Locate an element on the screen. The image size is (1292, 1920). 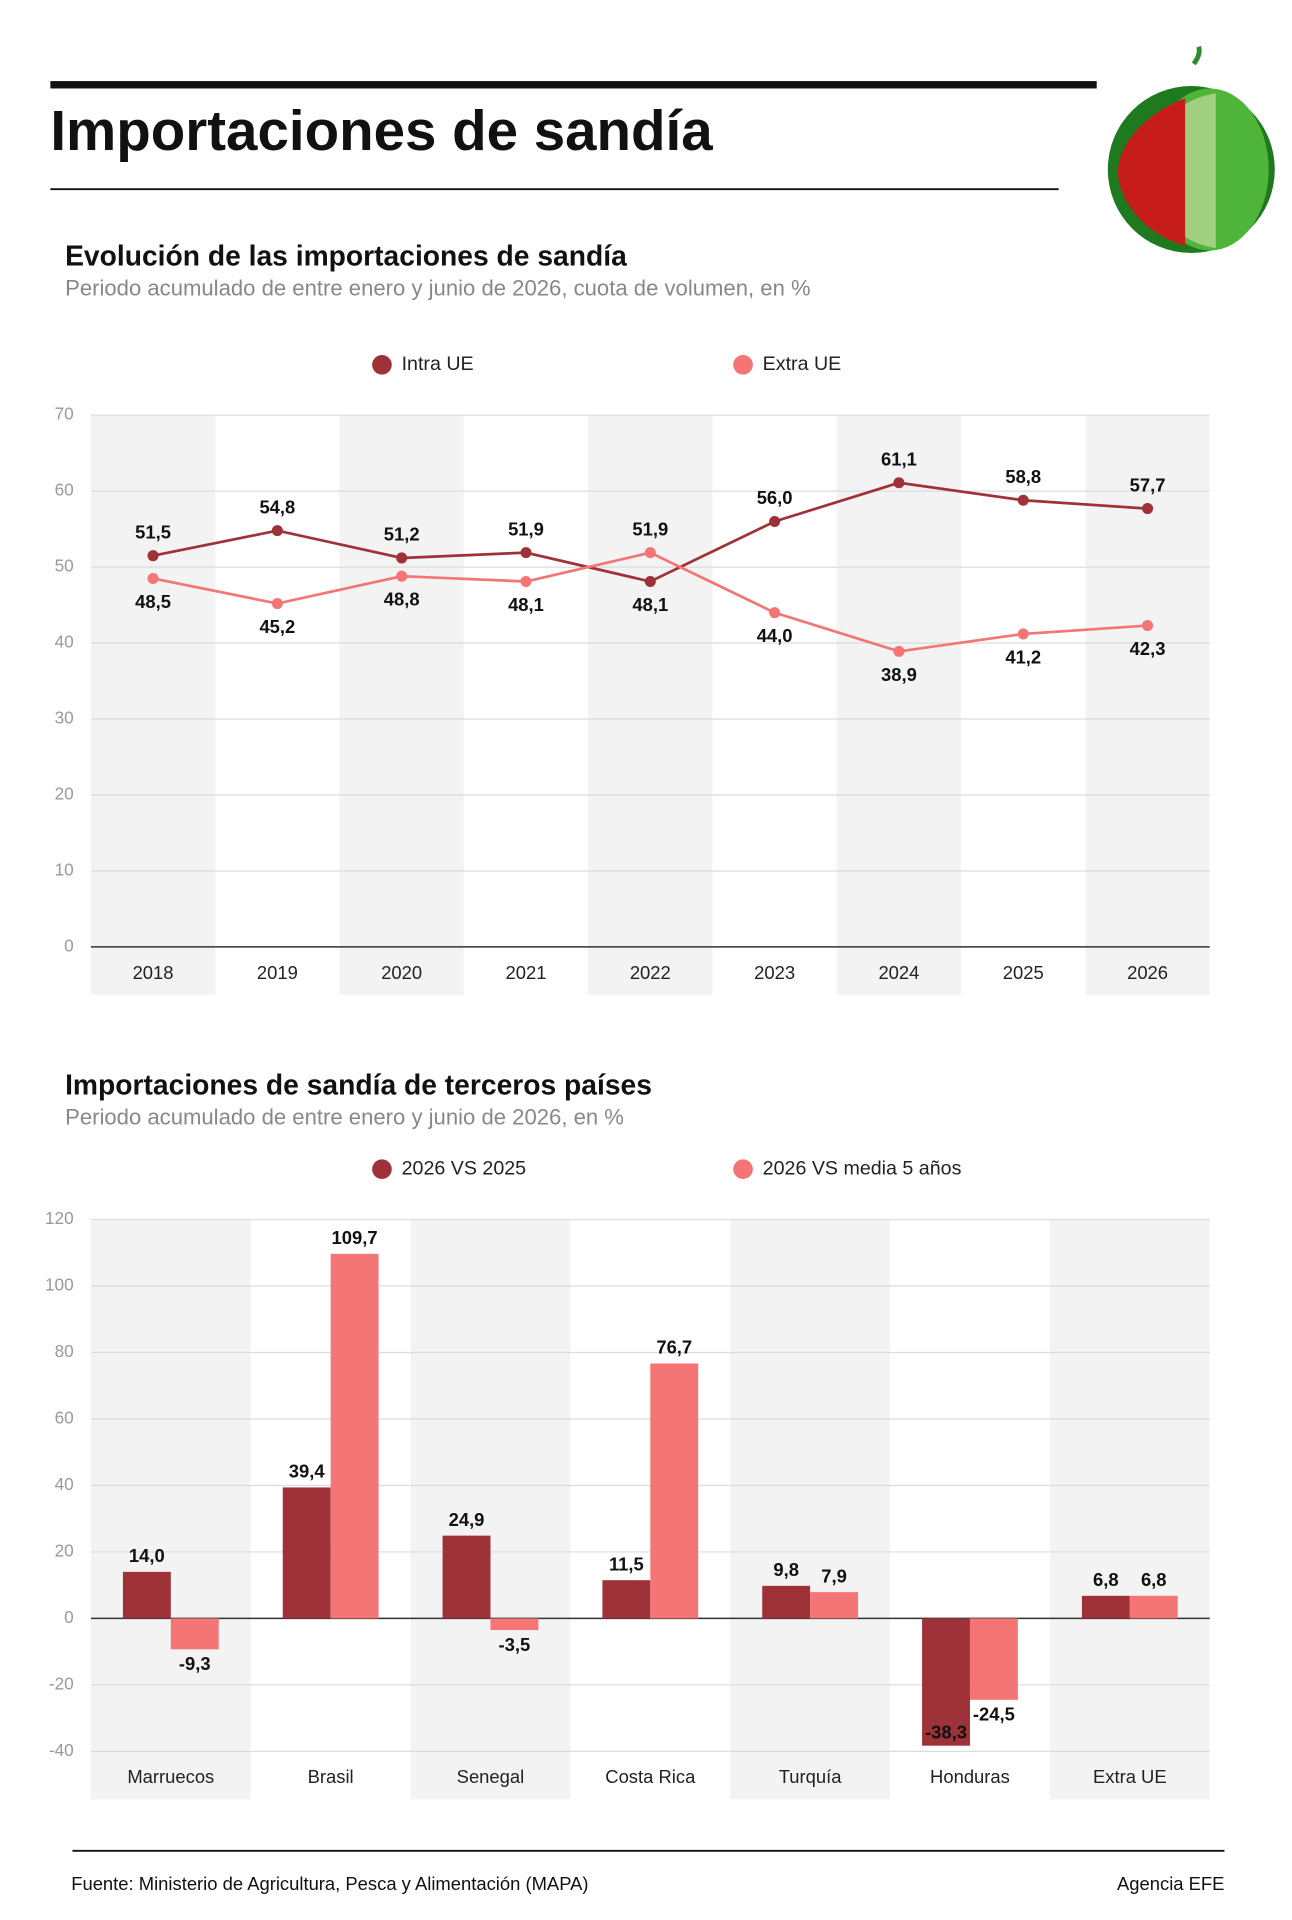
chart-title: Evolución de las importaciones de sandía is located at coordinates (346, 255).